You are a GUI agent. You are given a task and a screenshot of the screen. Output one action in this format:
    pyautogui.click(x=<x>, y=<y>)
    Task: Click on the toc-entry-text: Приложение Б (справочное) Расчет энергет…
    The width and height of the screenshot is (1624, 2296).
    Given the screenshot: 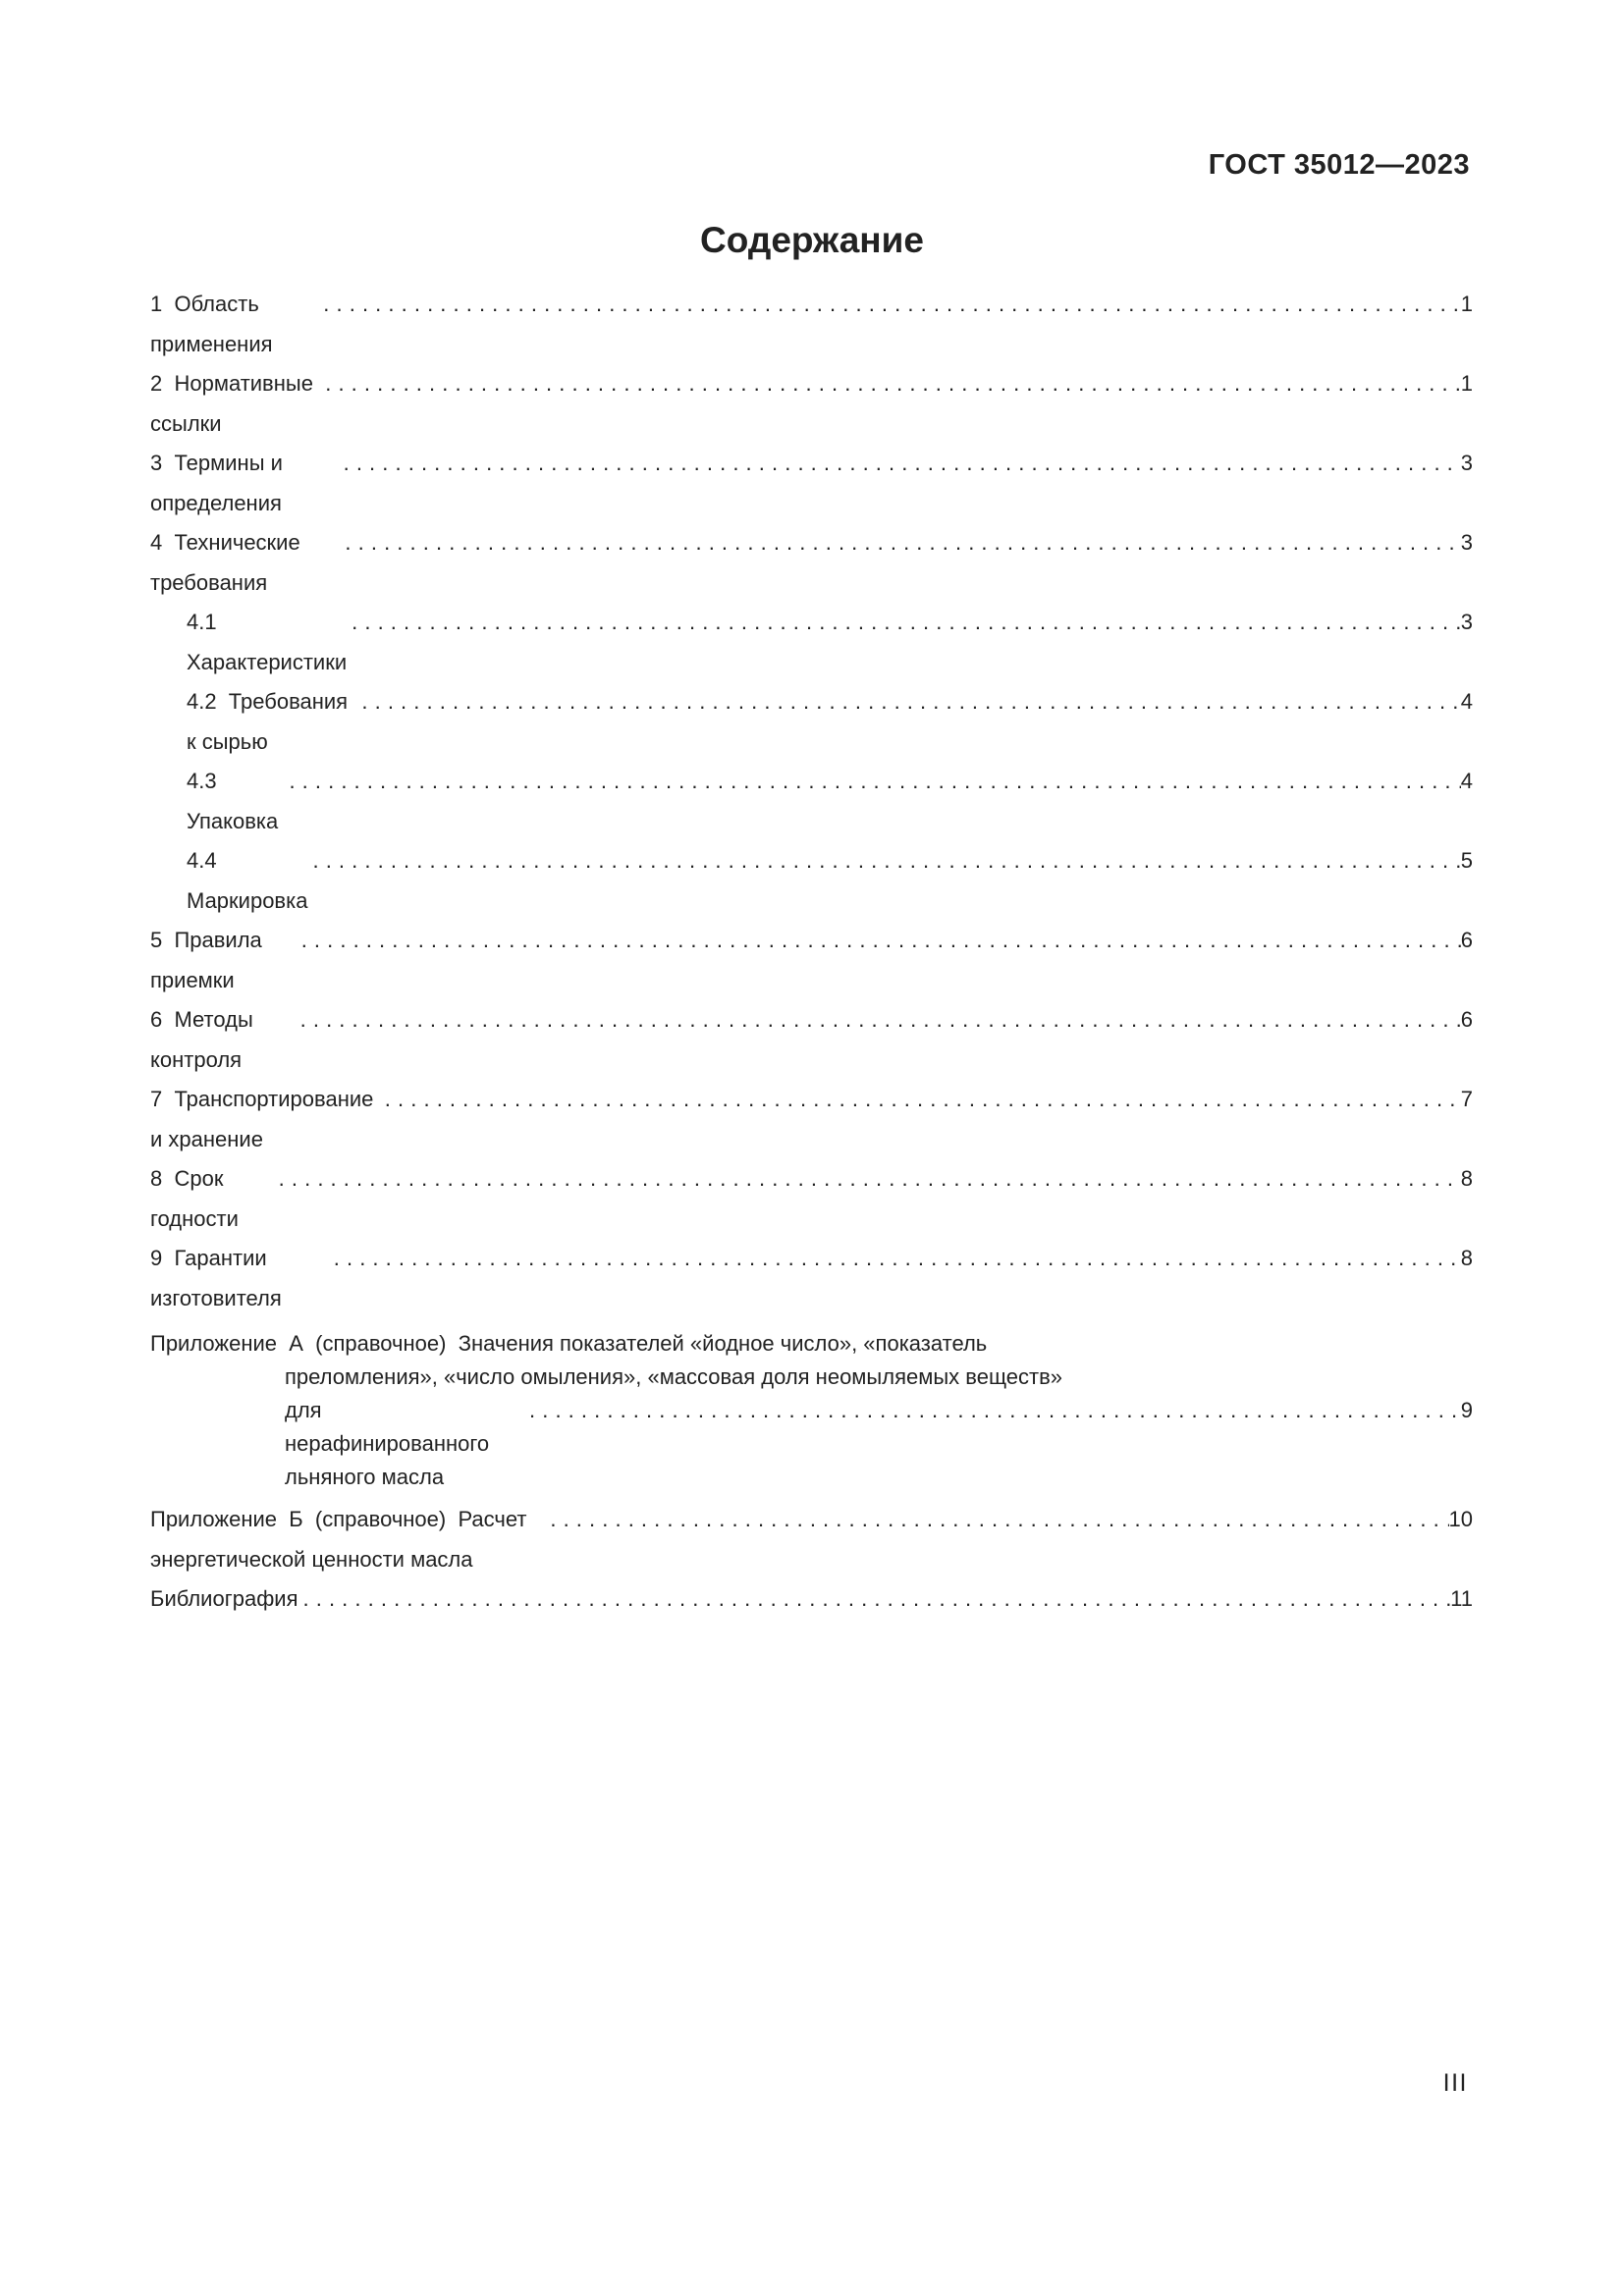 What is the action you would take?
    pyautogui.click(x=341, y=1540)
    